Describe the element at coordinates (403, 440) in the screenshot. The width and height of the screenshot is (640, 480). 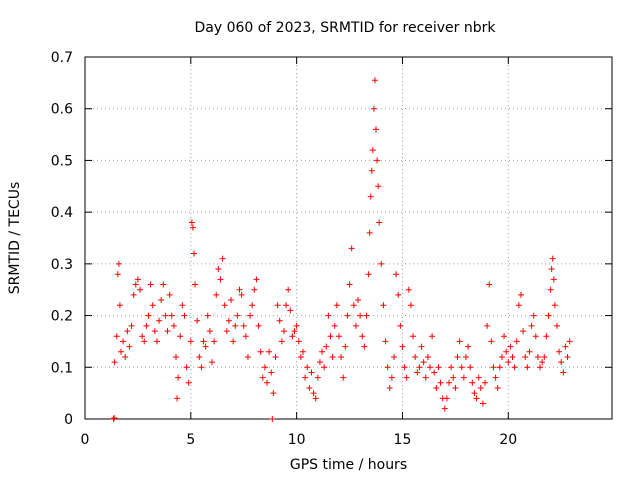
I see `x-tick-label: 15` at that location.